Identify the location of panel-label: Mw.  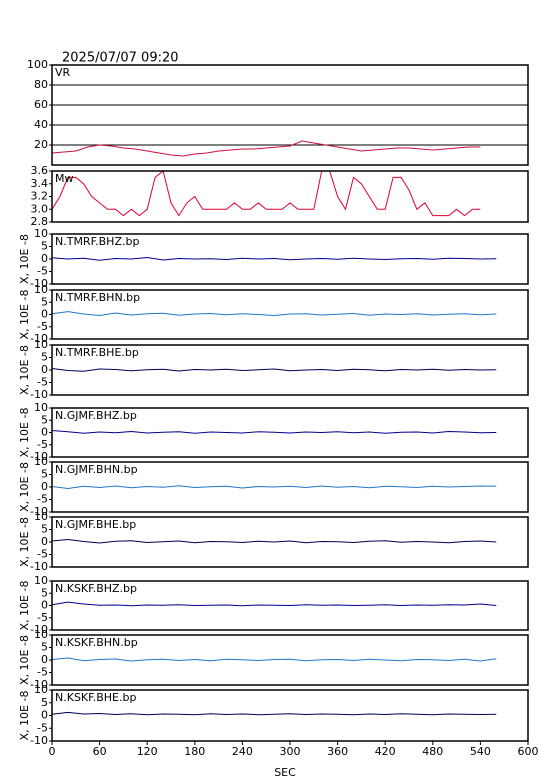
(64, 178).